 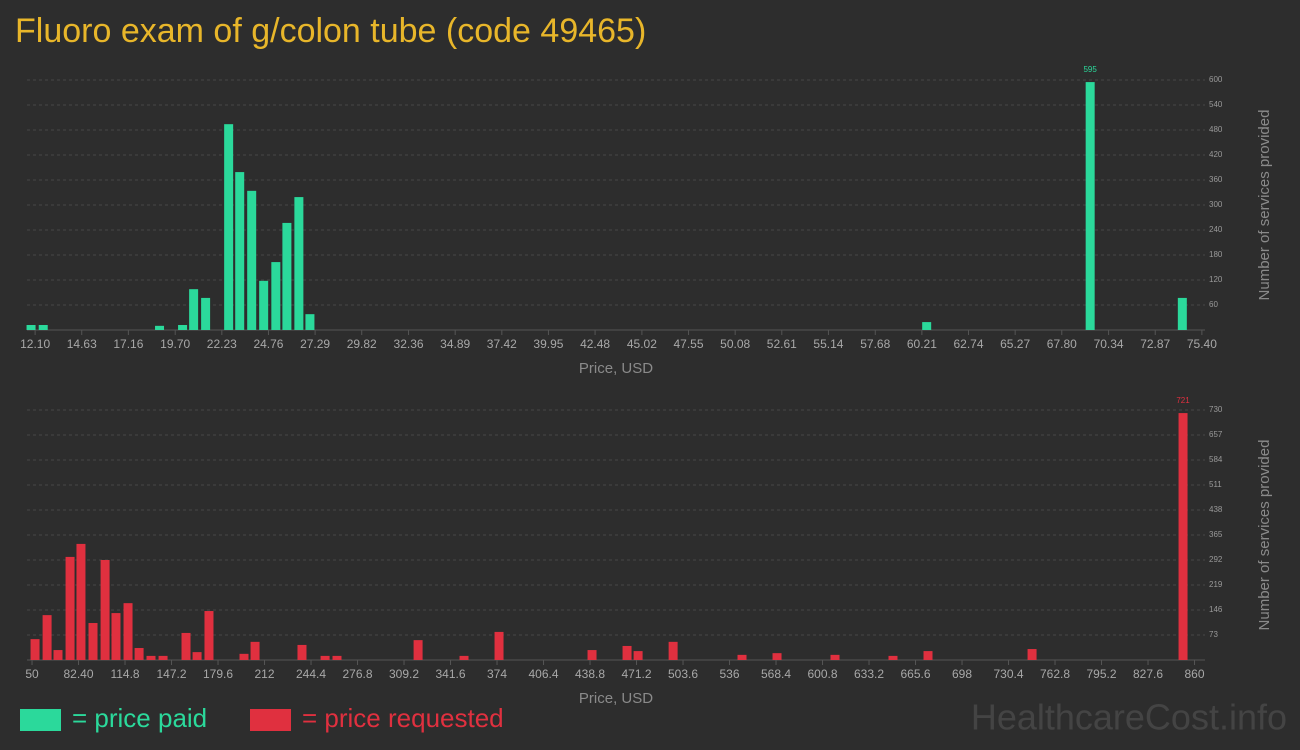 What do you see at coordinates (1216, 204) in the screenshot?
I see `y-tick-label: 300` at bounding box center [1216, 204].